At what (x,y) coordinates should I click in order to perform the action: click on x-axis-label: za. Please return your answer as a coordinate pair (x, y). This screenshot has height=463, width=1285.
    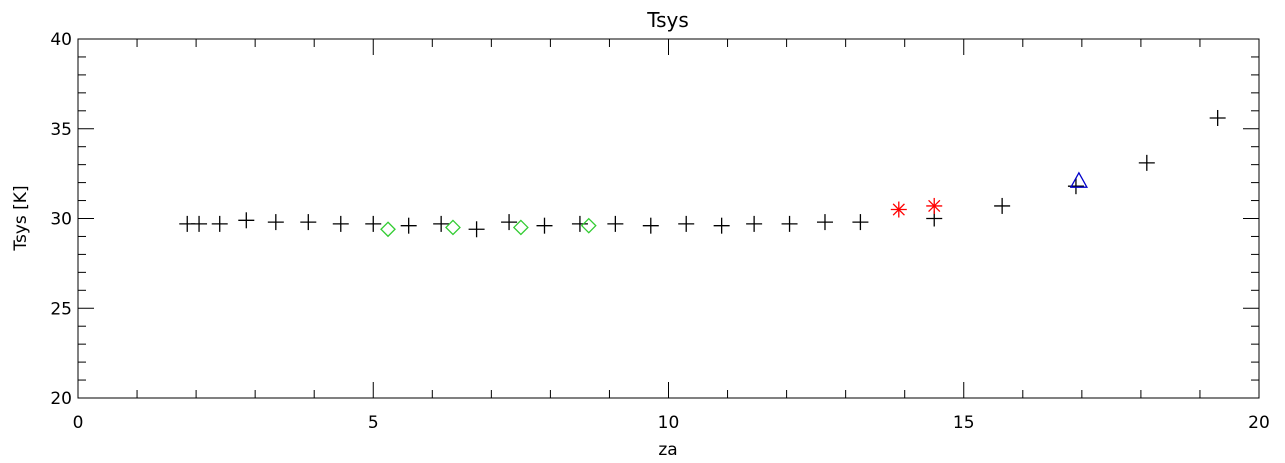
    Looking at the image, I should click on (667, 450).